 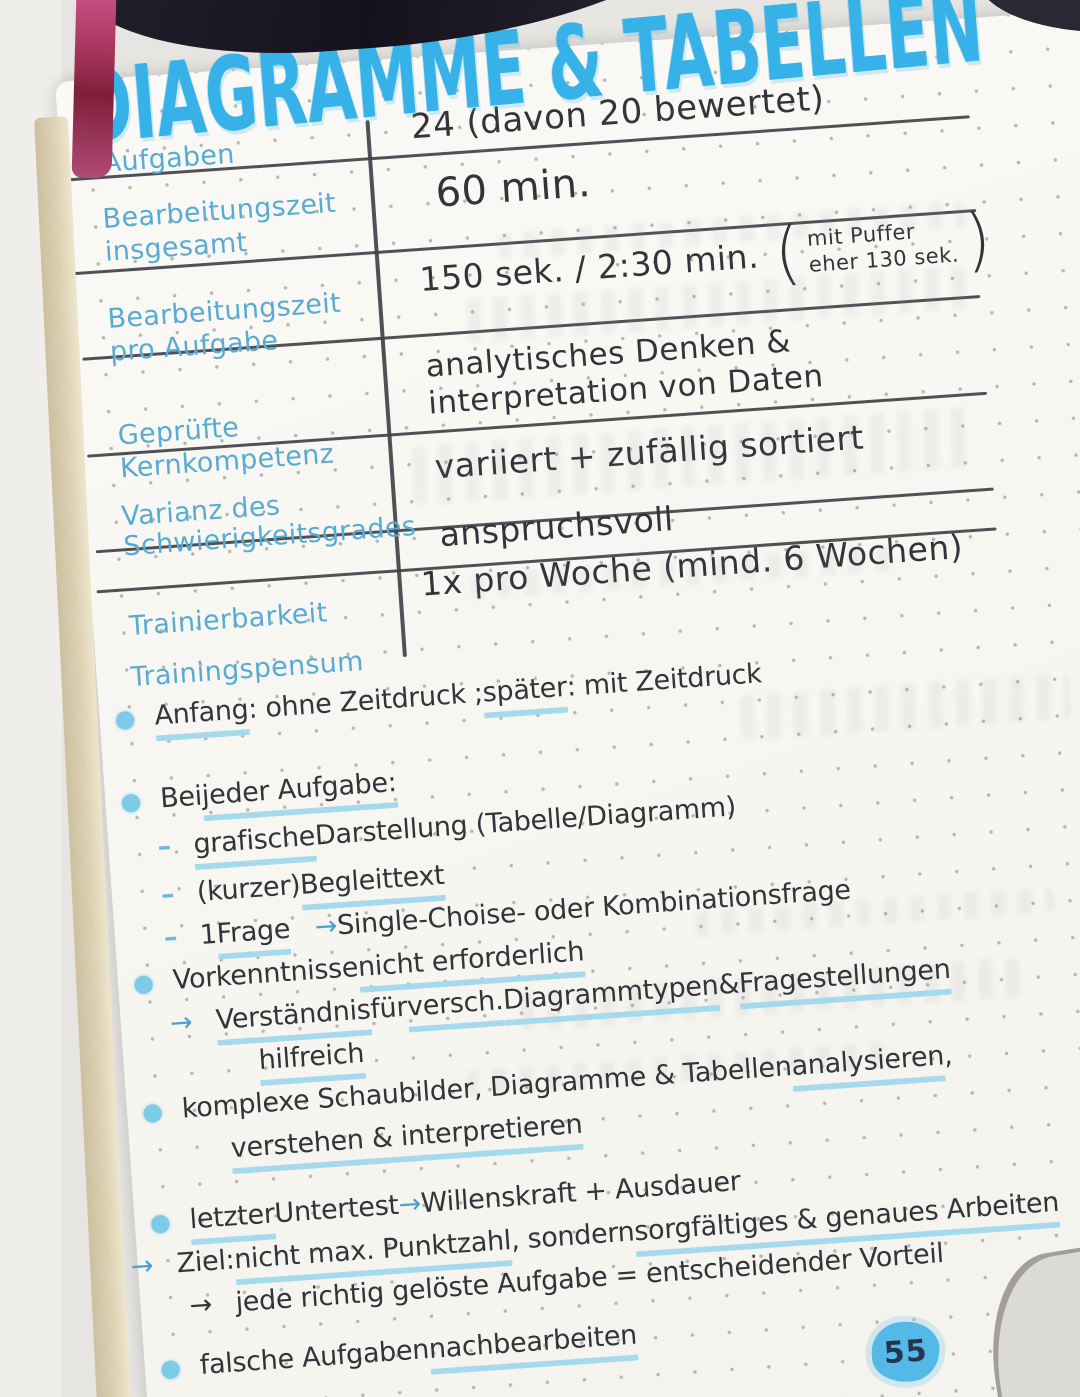 I want to click on table-divider-line, so click(x=386, y=389).